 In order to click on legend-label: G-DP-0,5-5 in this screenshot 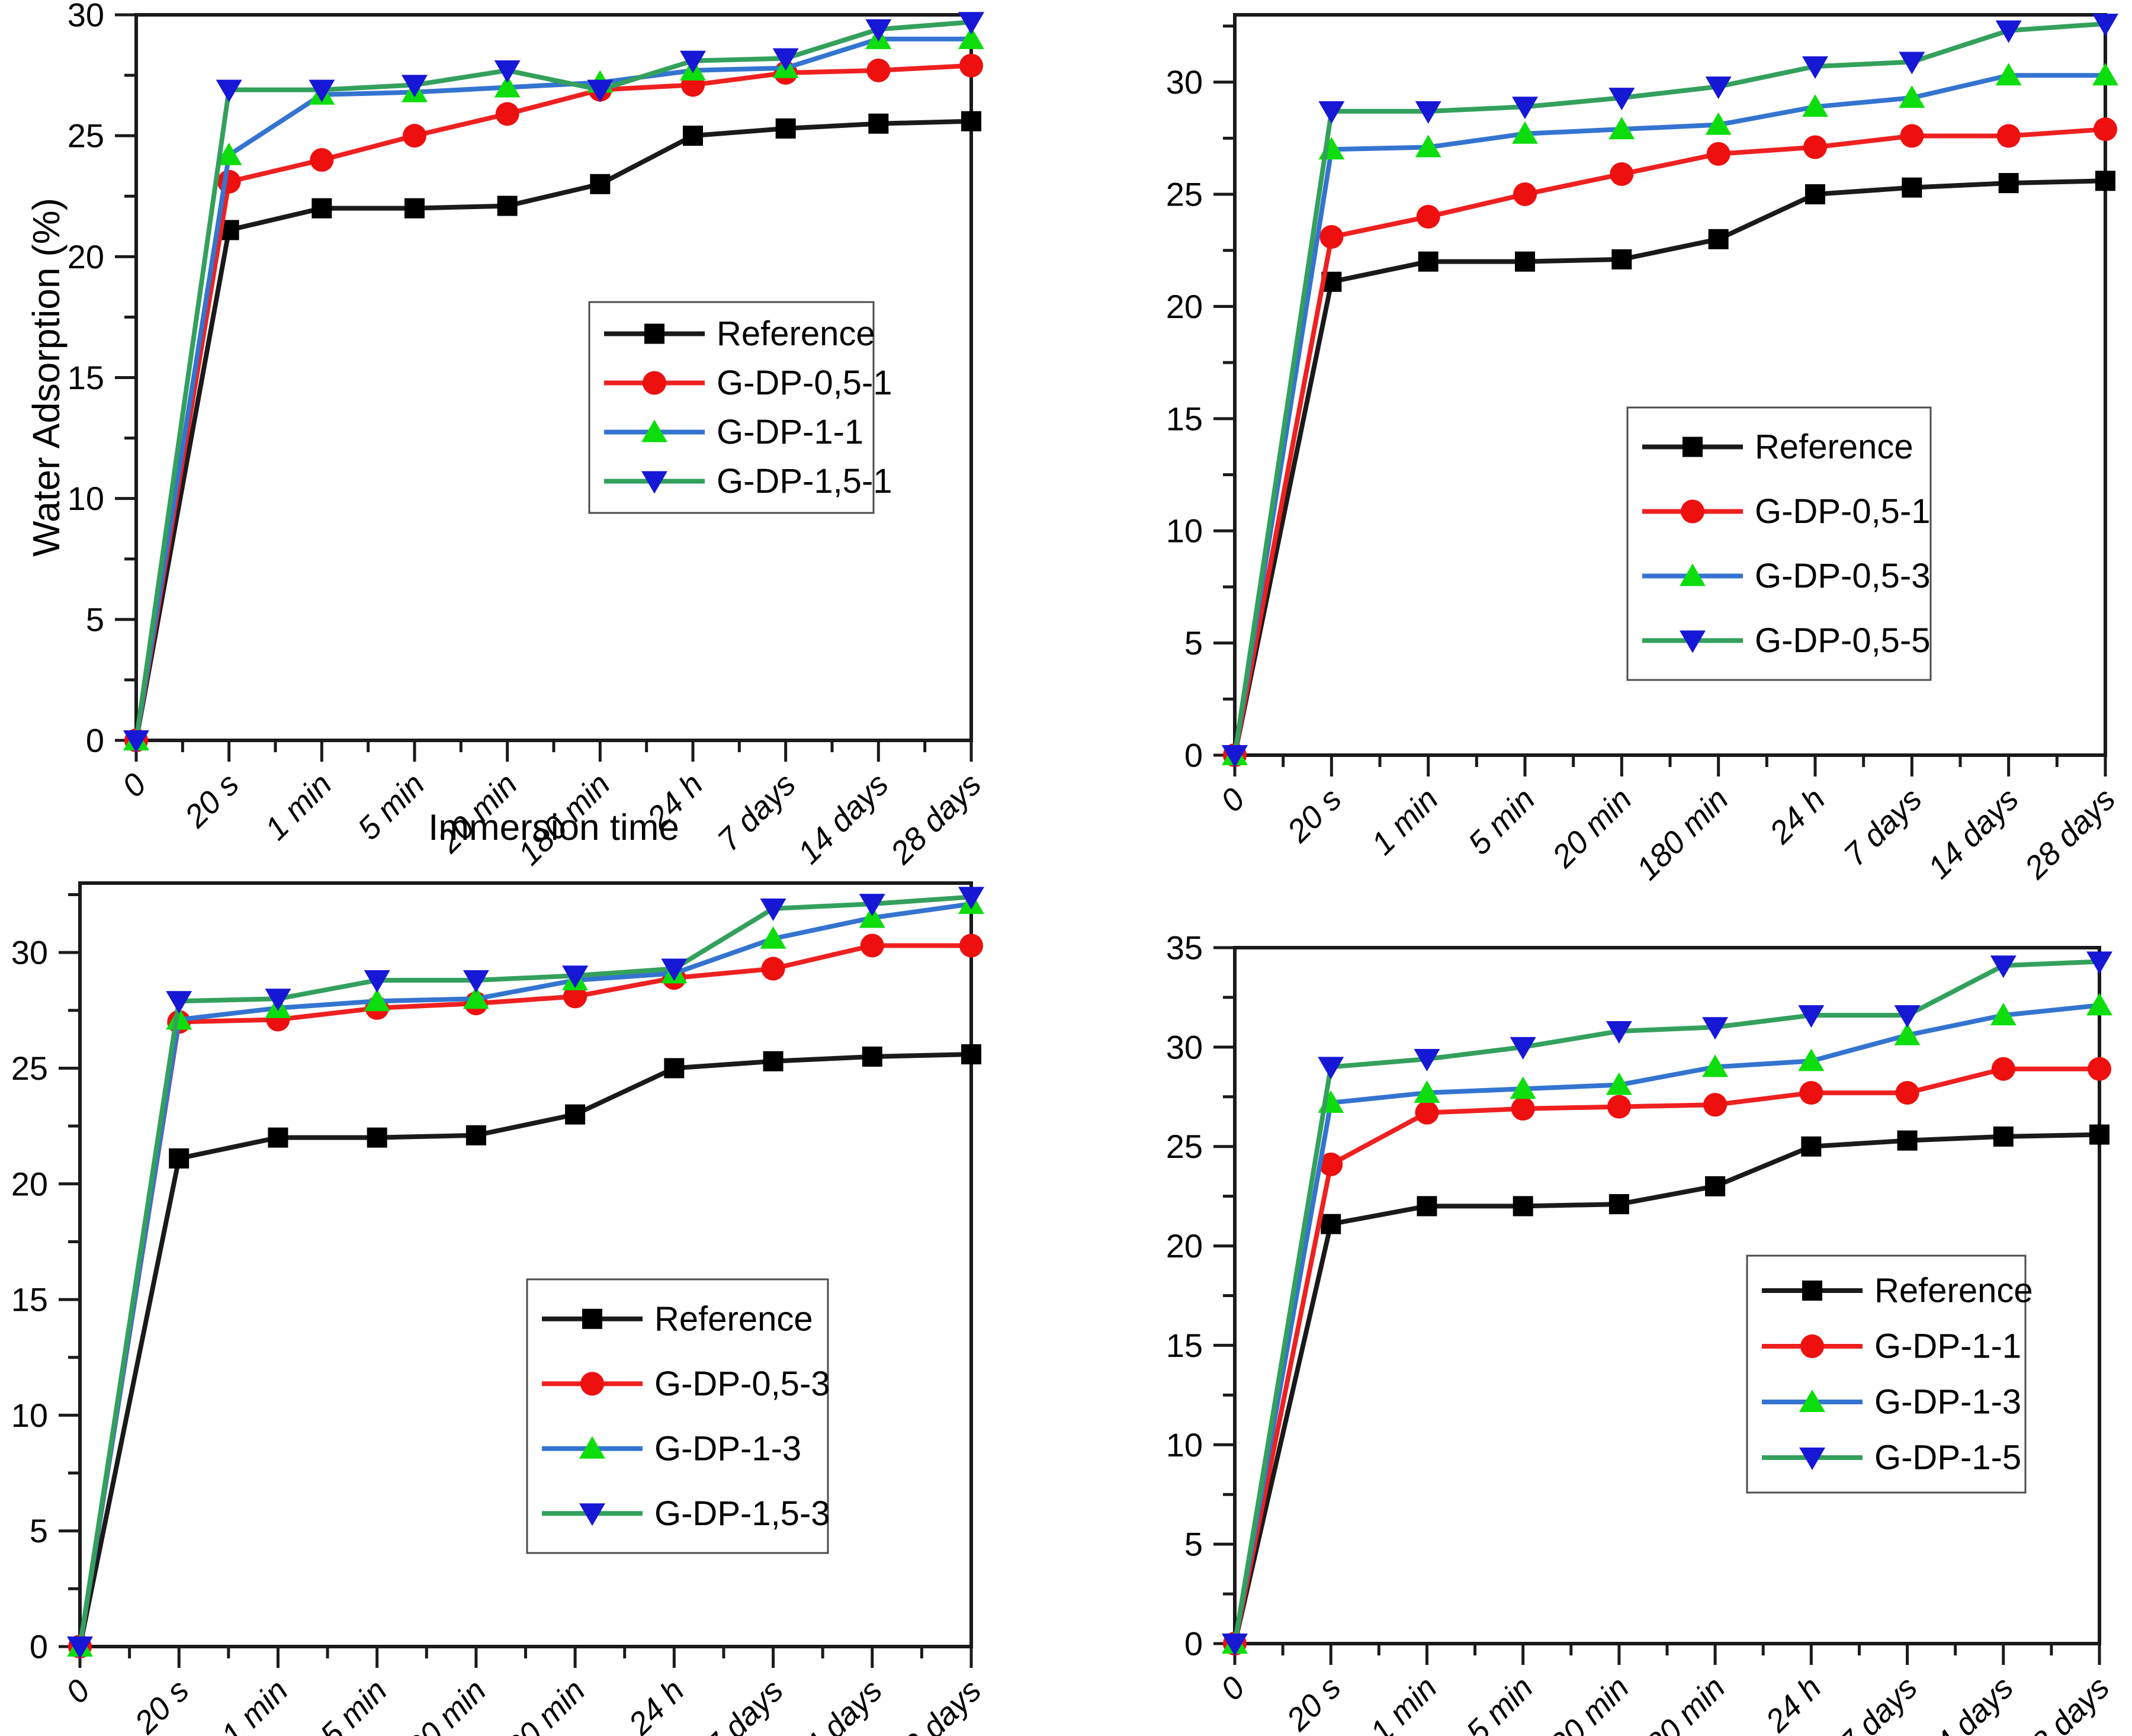, I will do `click(1843, 640)`.